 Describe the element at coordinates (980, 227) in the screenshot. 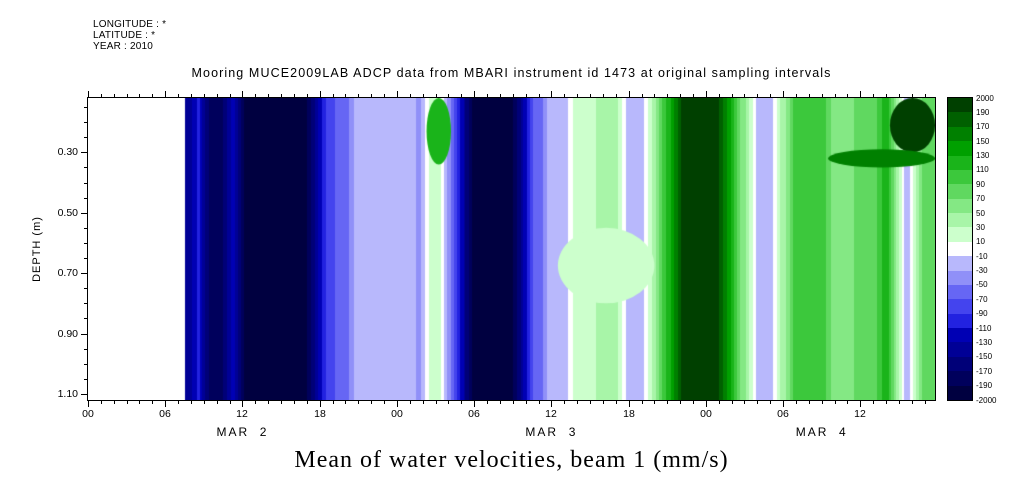

I see `colorbar-tick-label: 30` at that location.